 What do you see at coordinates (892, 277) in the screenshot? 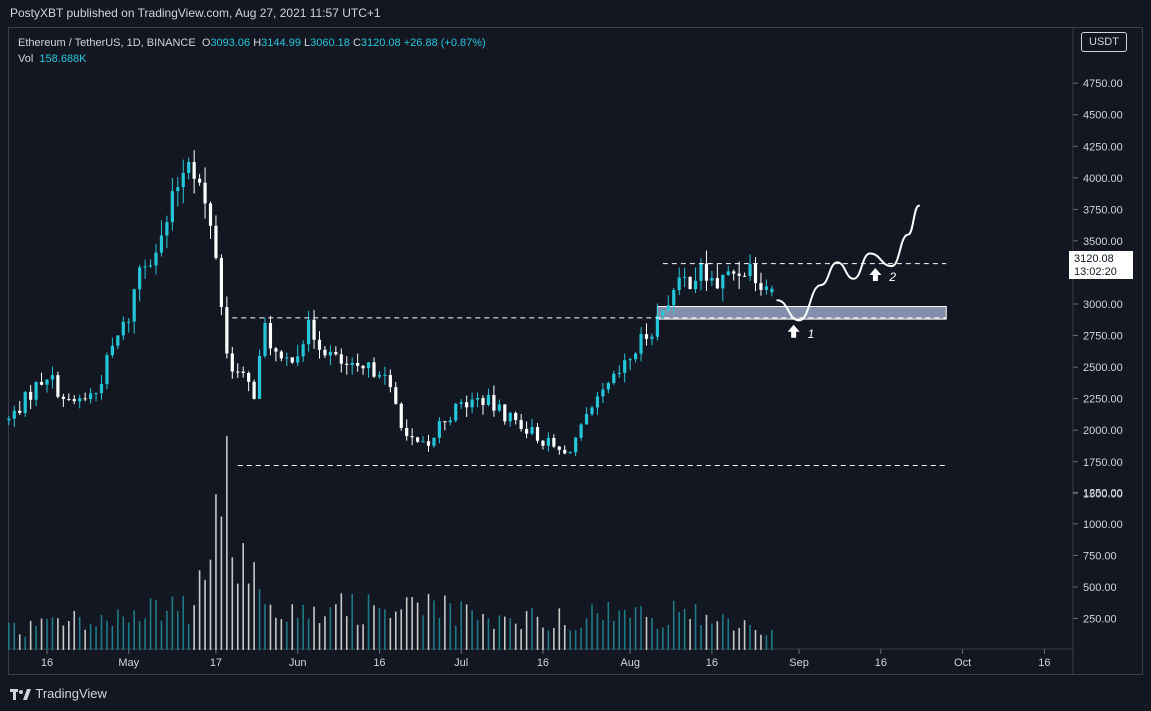
I see `marker-label: 2` at bounding box center [892, 277].